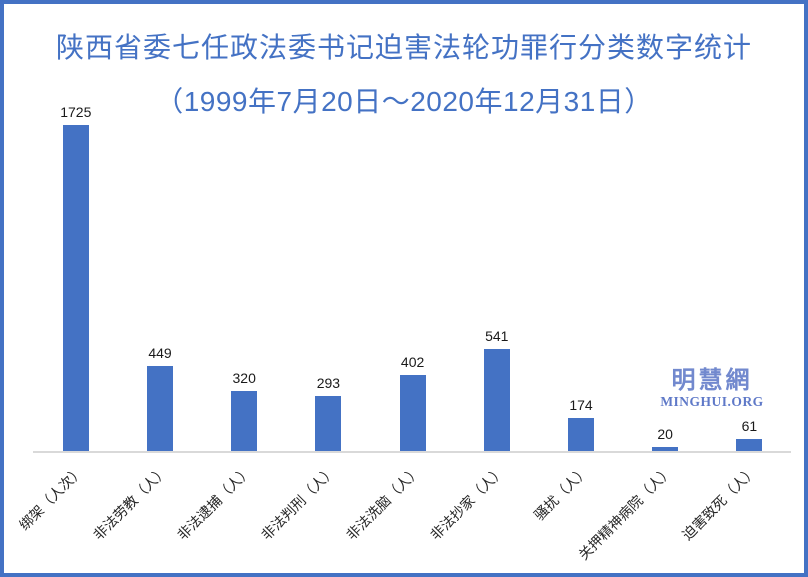 This screenshot has width=808, height=577. What do you see at coordinates (244, 378) in the screenshot?
I see `bar-value-label-3: 320` at bounding box center [244, 378].